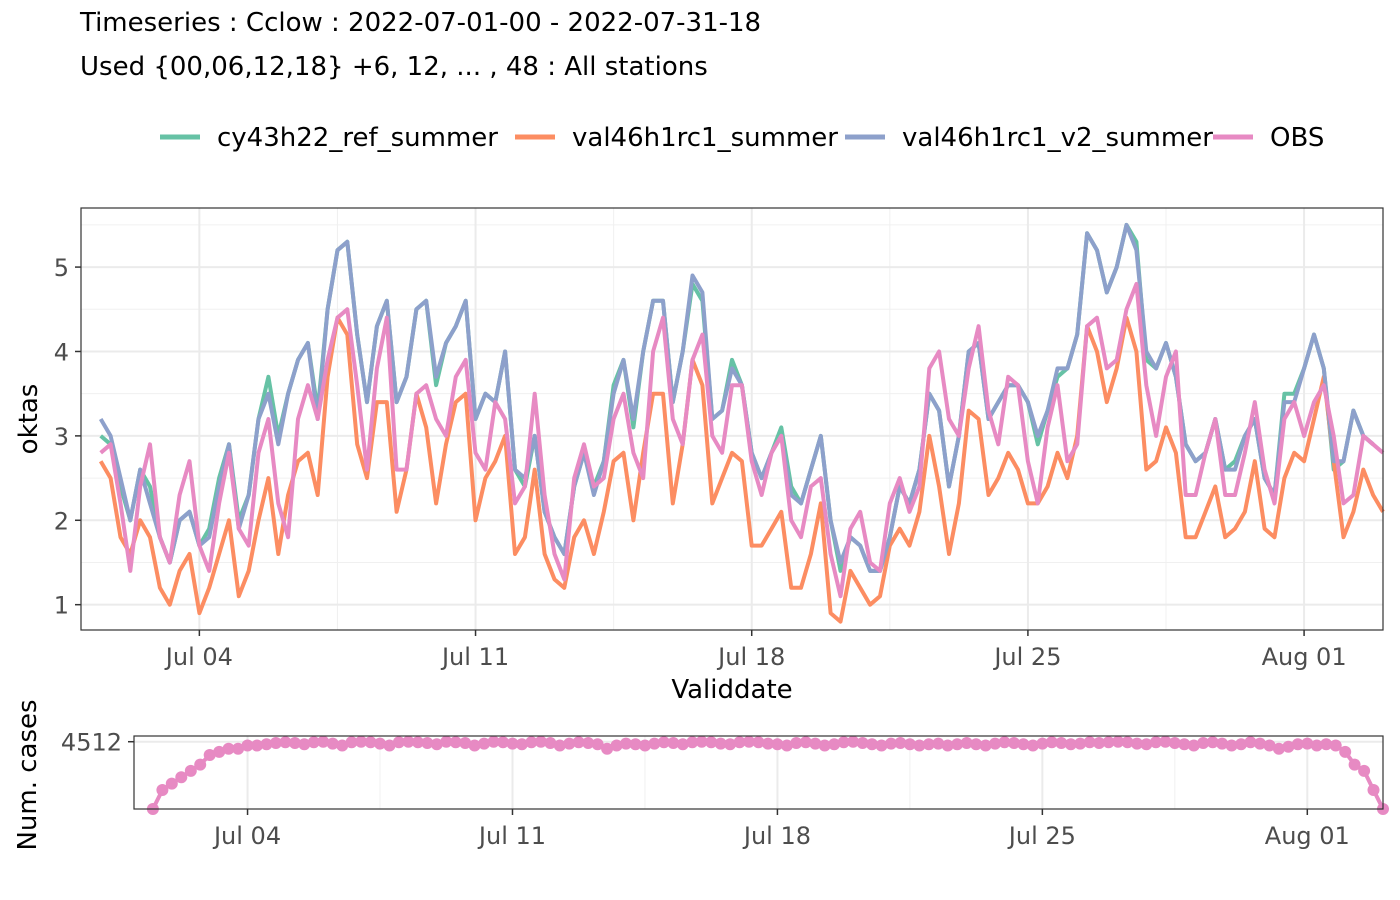 This screenshot has height=900, width=1400. I want to click on legend-label-val46h1rc1-summer: val46h1rc1_summer, so click(705, 138).